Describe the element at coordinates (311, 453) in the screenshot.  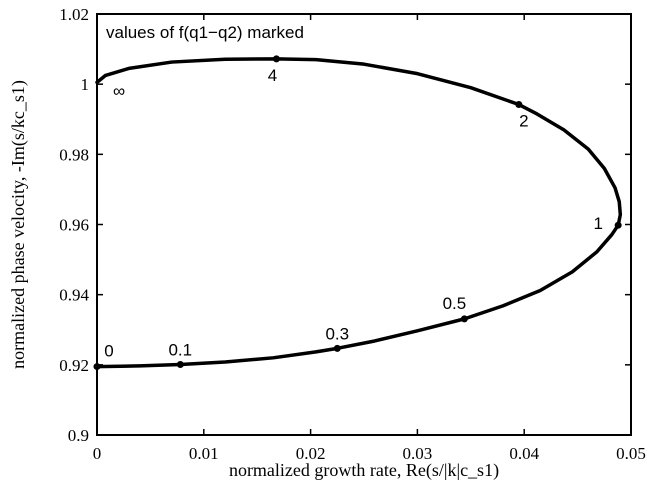
I see `x-tick-label: 0.02` at that location.